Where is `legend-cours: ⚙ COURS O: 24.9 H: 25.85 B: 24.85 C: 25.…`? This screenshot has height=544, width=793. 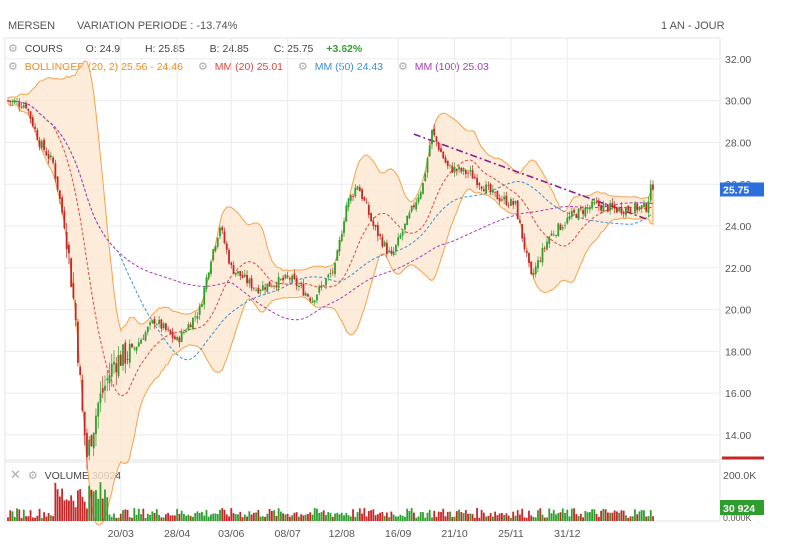 legend-cours: ⚙ COURS O: 24.9 H: 25.85 B: 24.85 C: 25.… is located at coordinates (185, 48).